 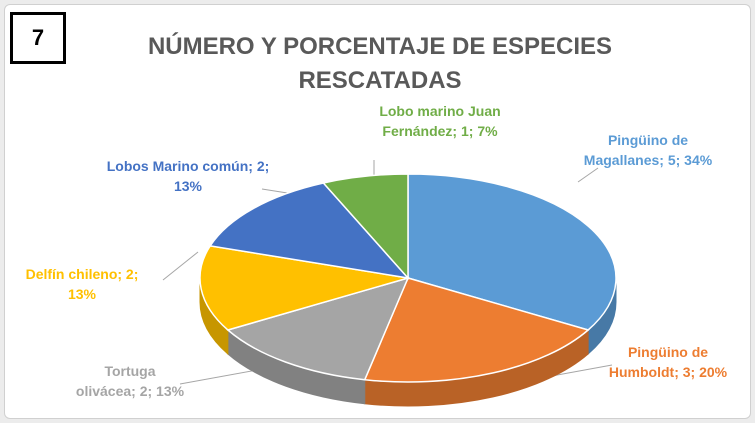 I want to click on data-label: Delfín chileno; 2; 13%, so click(x=82, y=284).